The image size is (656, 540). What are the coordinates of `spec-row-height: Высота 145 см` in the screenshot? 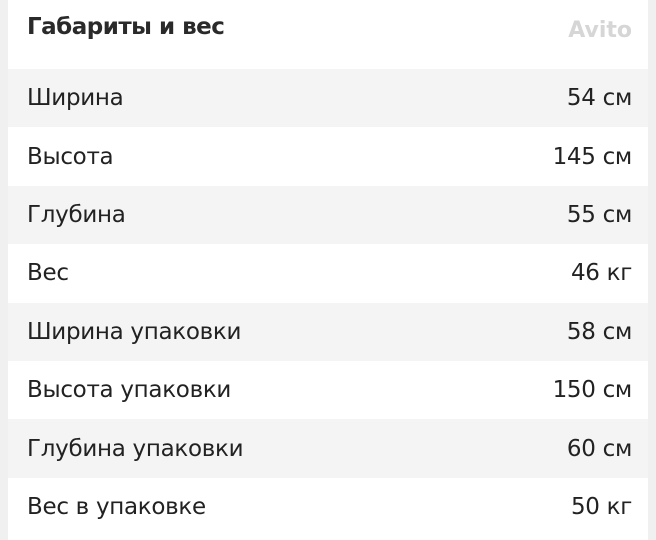 It's located at (328, 156).